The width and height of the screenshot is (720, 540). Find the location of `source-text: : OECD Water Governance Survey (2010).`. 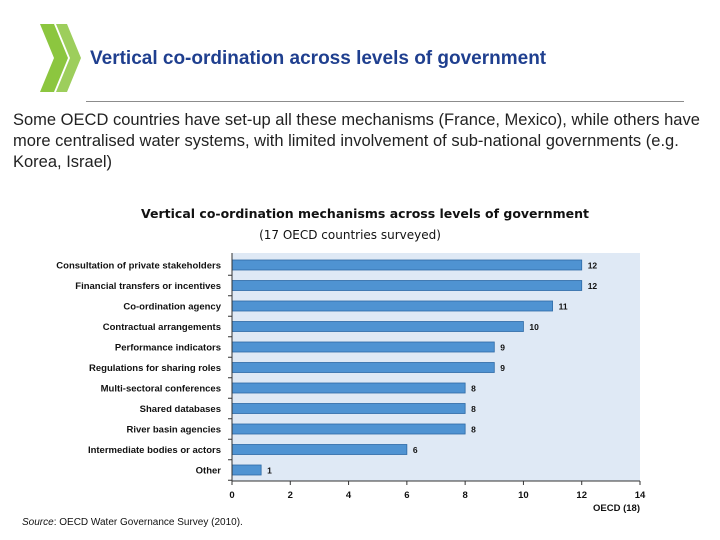

source-text: : OECD Water Governance Survey (2010). is located at coordinates (148, 522).